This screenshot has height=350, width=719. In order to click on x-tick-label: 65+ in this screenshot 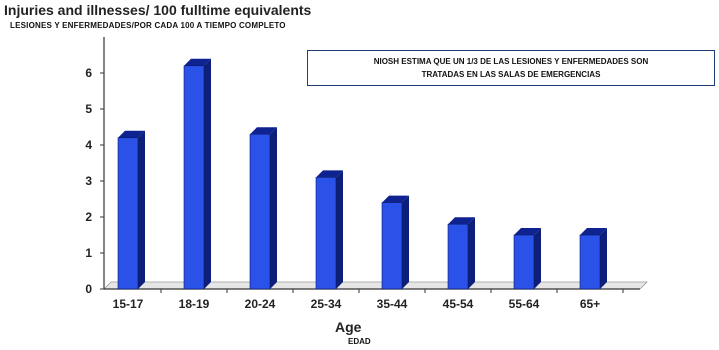, I will do `click(590, 304)`.